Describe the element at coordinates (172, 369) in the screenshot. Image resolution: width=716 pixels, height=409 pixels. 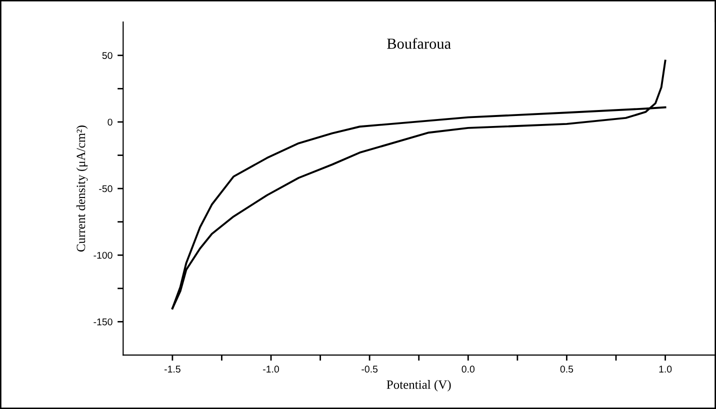
I see `x-tick-label: -1.5` at that location.